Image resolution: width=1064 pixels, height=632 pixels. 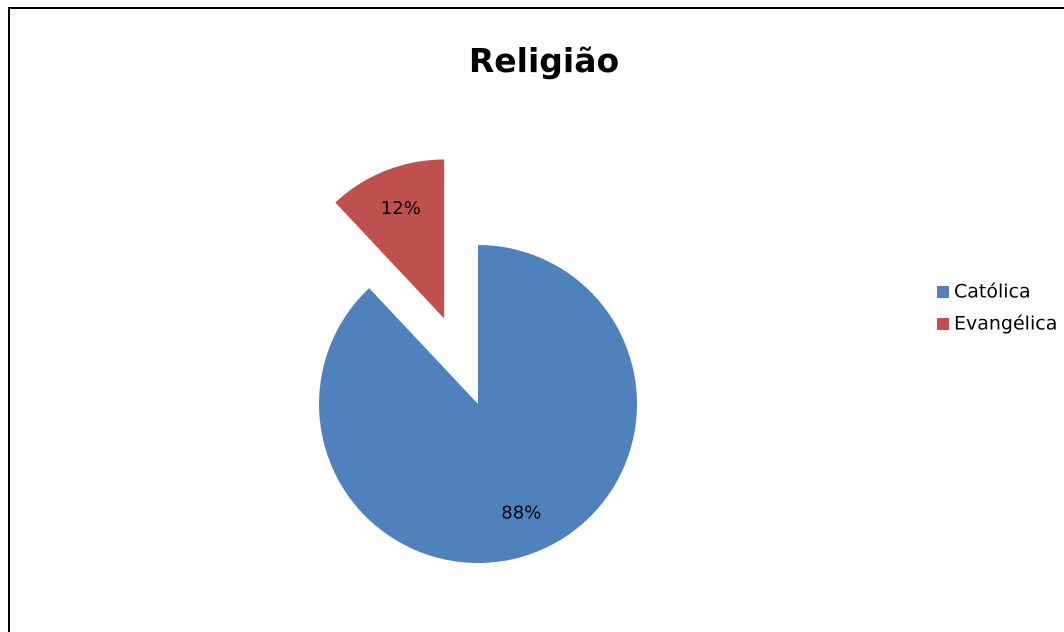 I want to click on data-label-catolica: 88%, so click(x=521, y=512).